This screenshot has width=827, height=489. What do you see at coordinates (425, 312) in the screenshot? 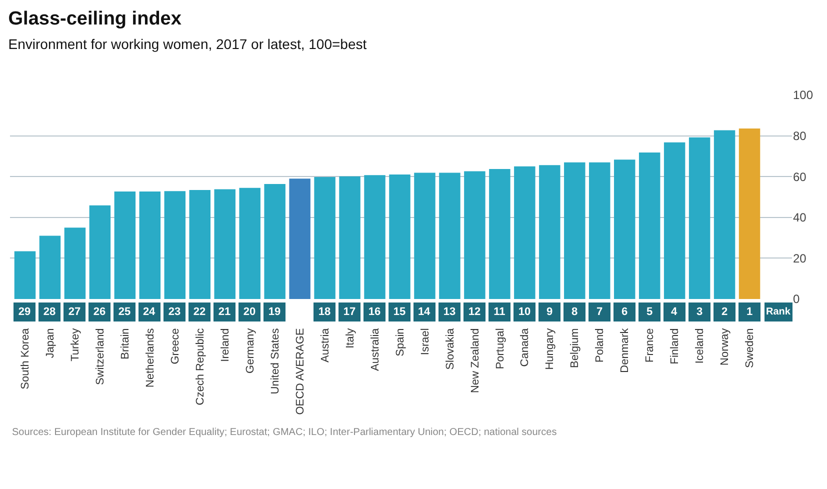
I see `text: 14` at bounding box center [425, 312].